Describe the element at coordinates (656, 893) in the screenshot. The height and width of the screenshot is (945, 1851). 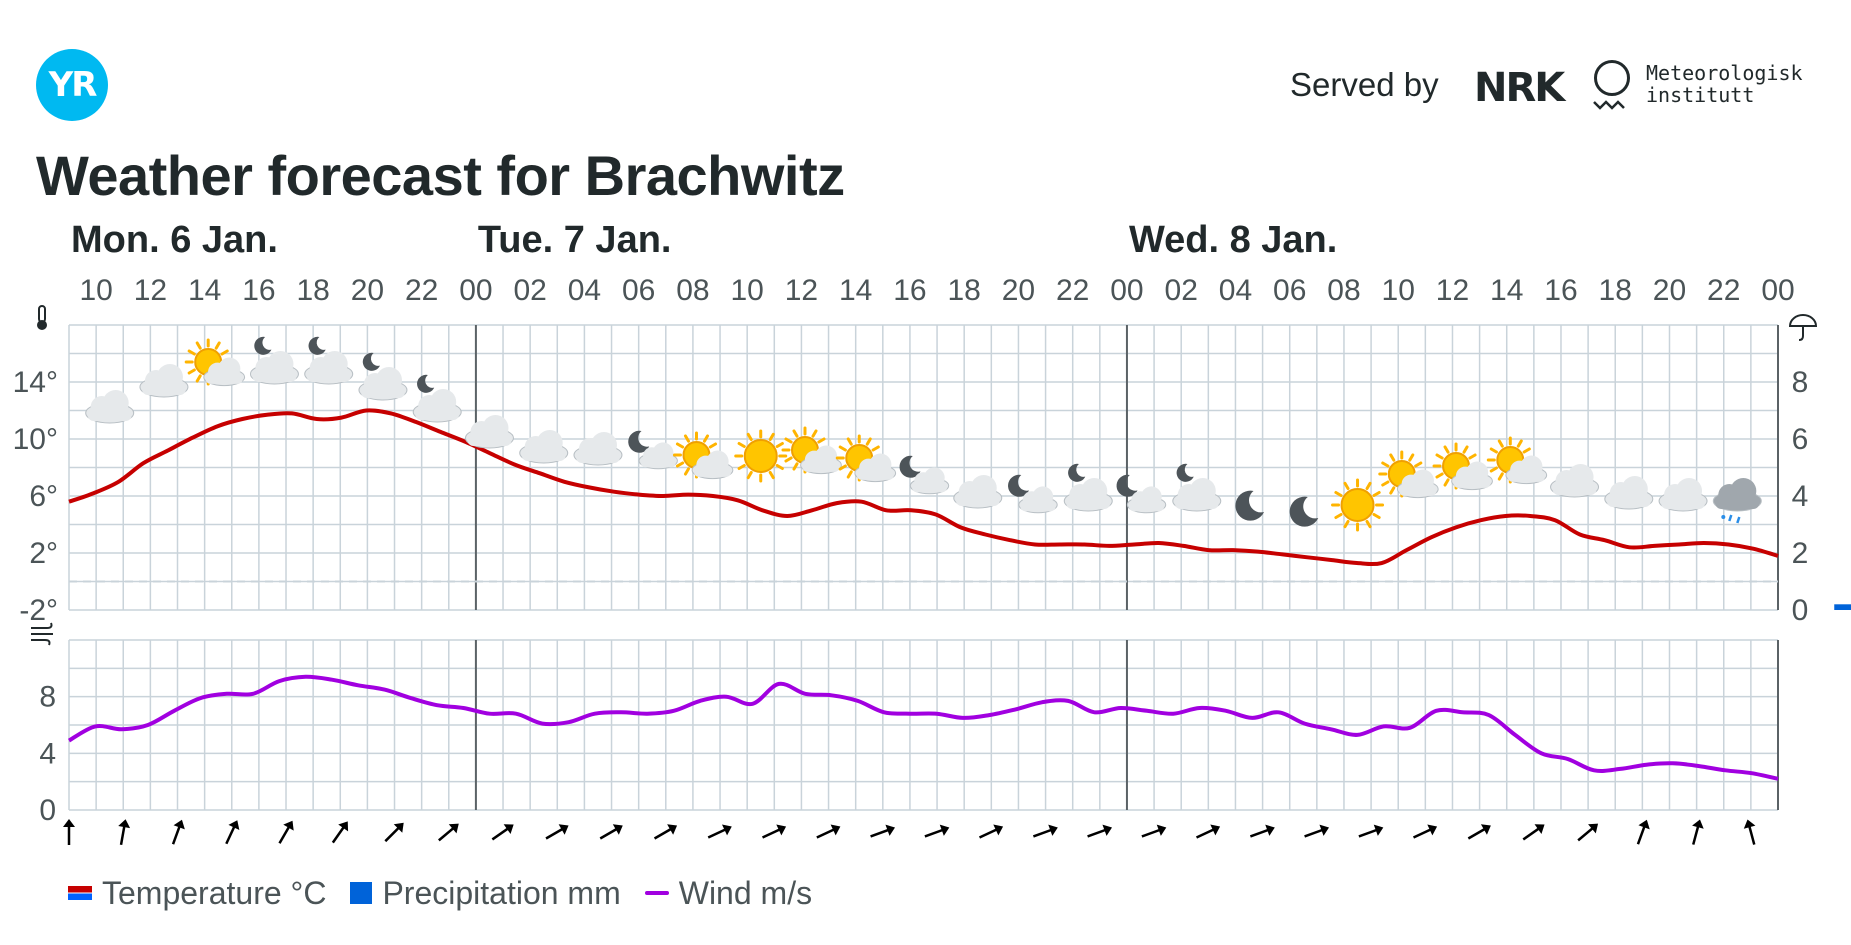
I see `wind-swatch` at that location.